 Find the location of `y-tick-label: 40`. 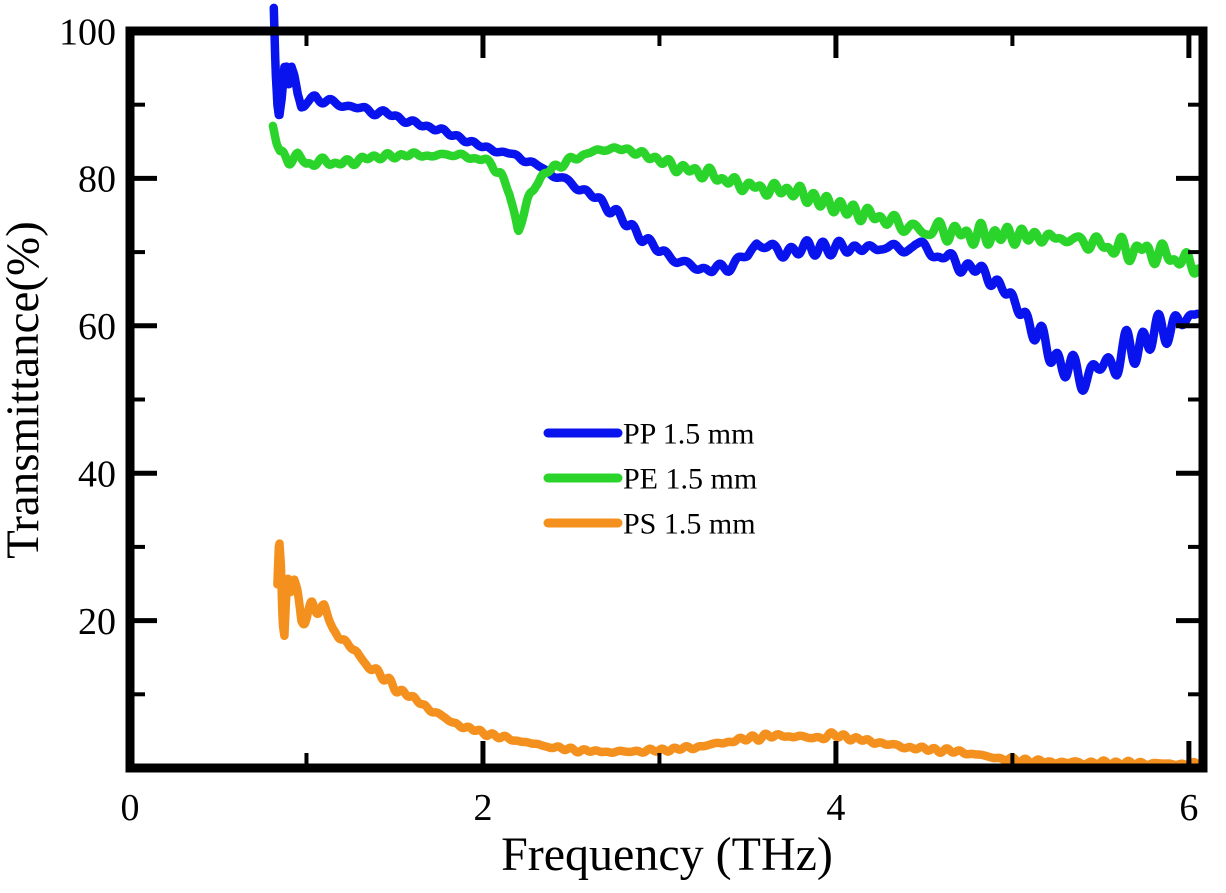

y-tick-label: 40 is located at coordinates (97, 475).